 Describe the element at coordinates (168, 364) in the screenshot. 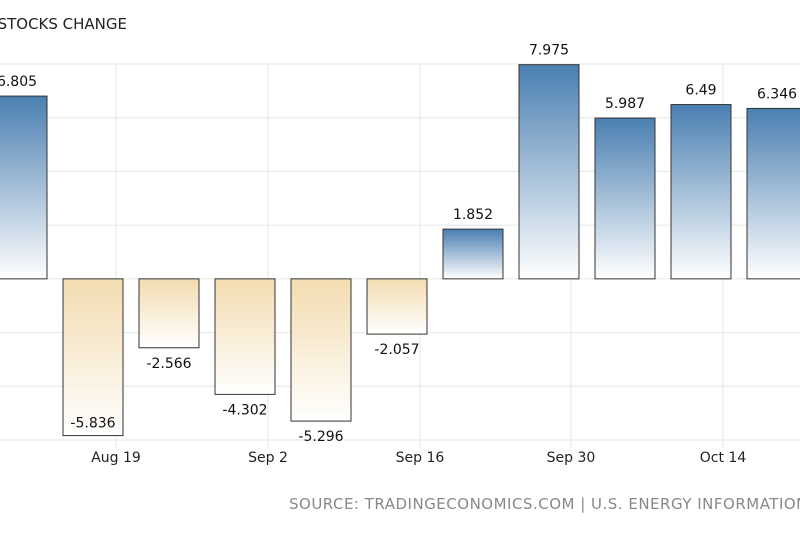

I see `data-label: -2.566` at that location.